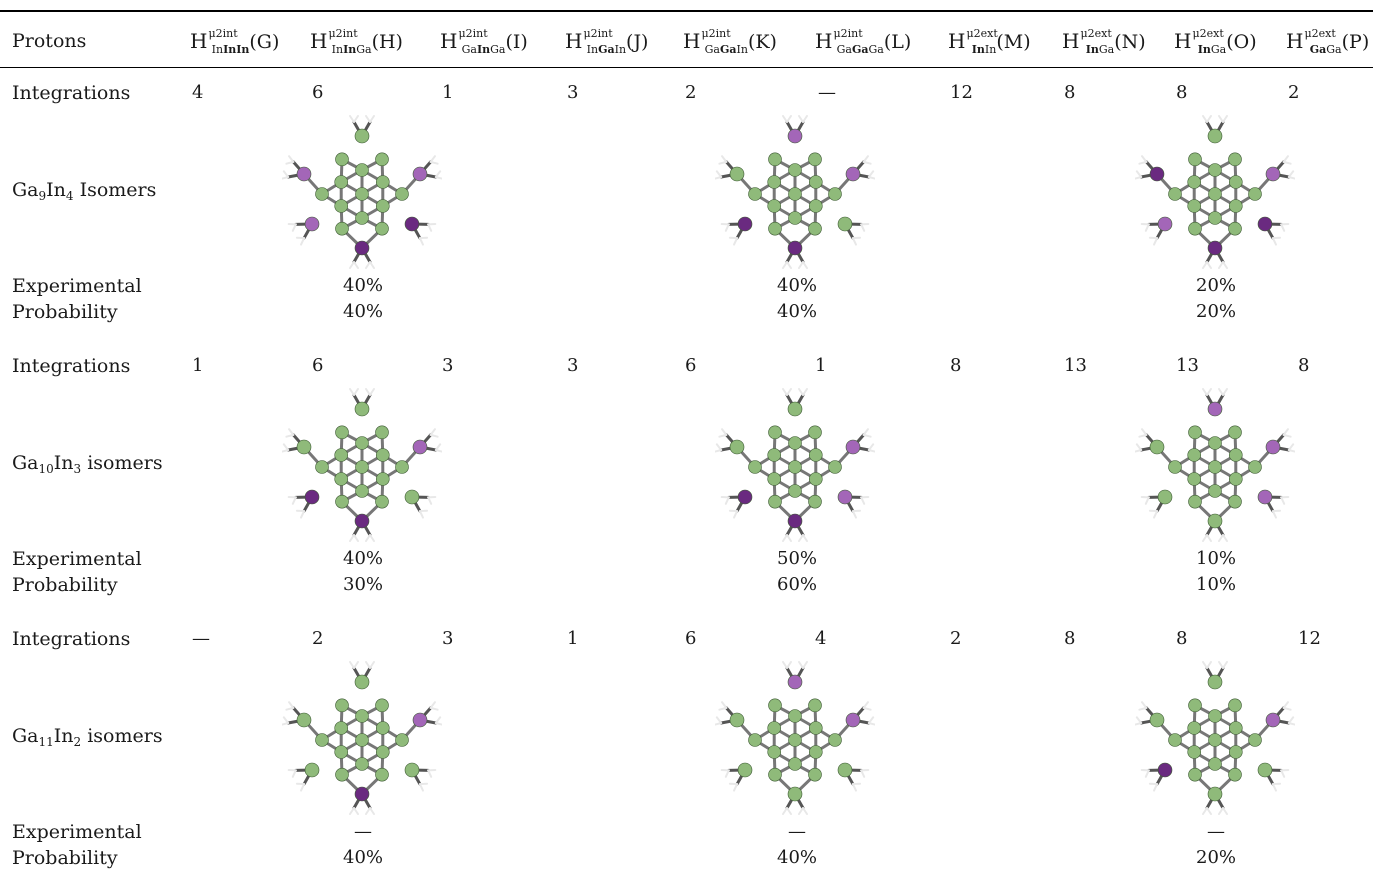 This screenshot has width=1373, height=887. Describe the element at coordinates (797, 584) in the screenshot. I see `probability-value: 60%` at that location.